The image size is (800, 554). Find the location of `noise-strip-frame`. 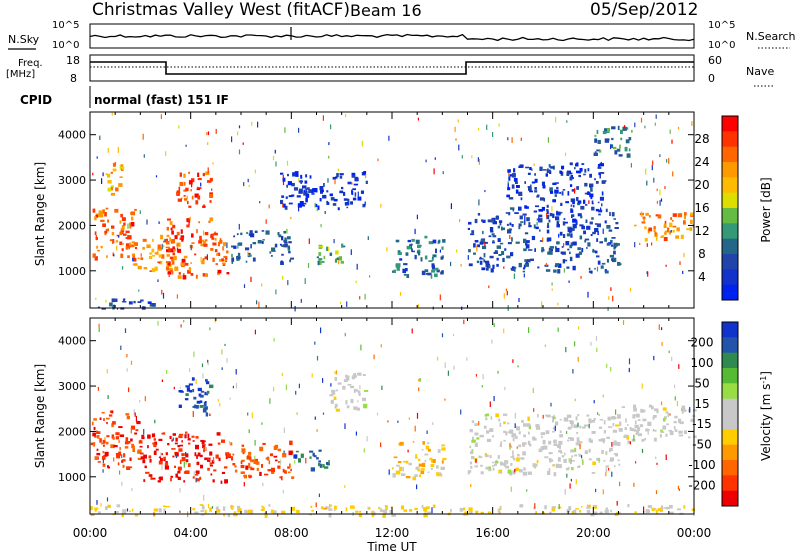

noise-strip-frame is located at coordinates (392, 36).